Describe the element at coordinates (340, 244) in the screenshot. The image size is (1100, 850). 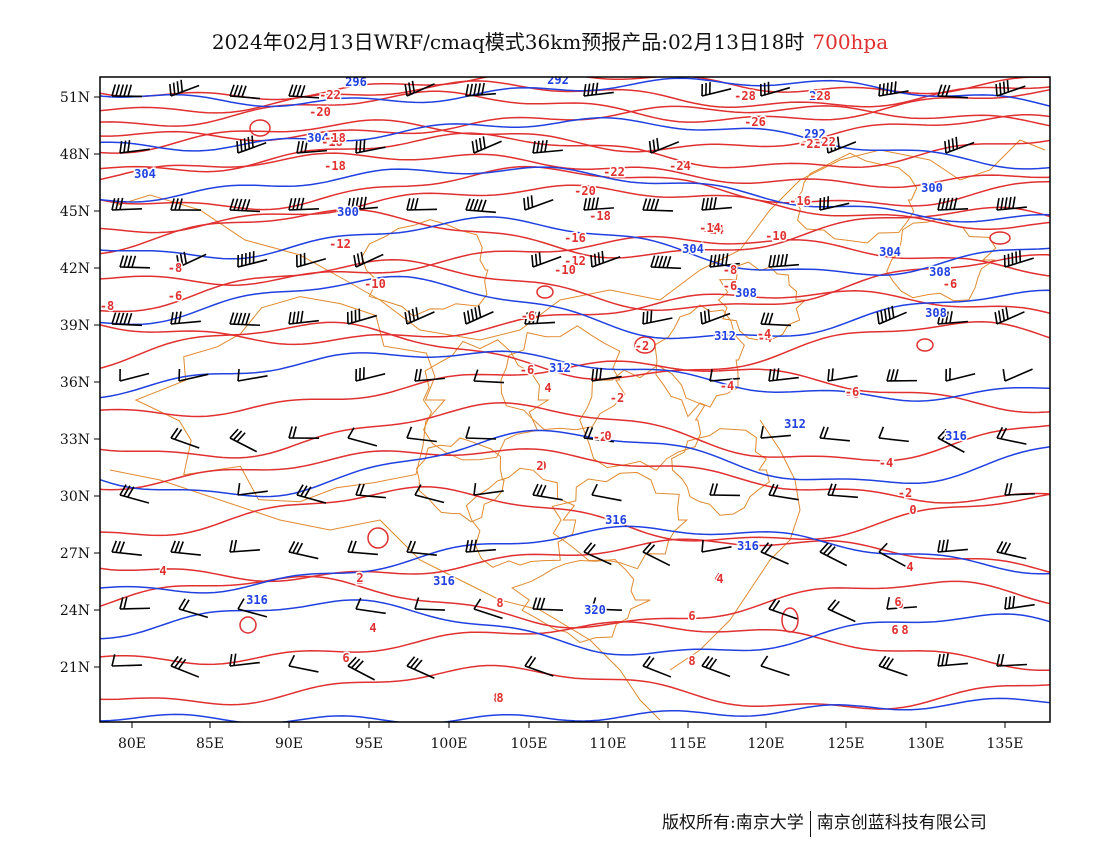
I see `temperature-label: -12` at that location.